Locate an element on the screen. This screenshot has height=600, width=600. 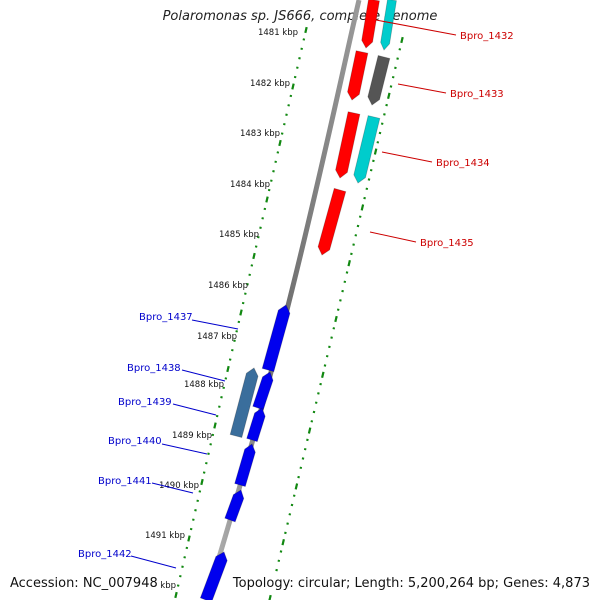
kbp-label: 1485 kbp is located at coordinates (239, 235).